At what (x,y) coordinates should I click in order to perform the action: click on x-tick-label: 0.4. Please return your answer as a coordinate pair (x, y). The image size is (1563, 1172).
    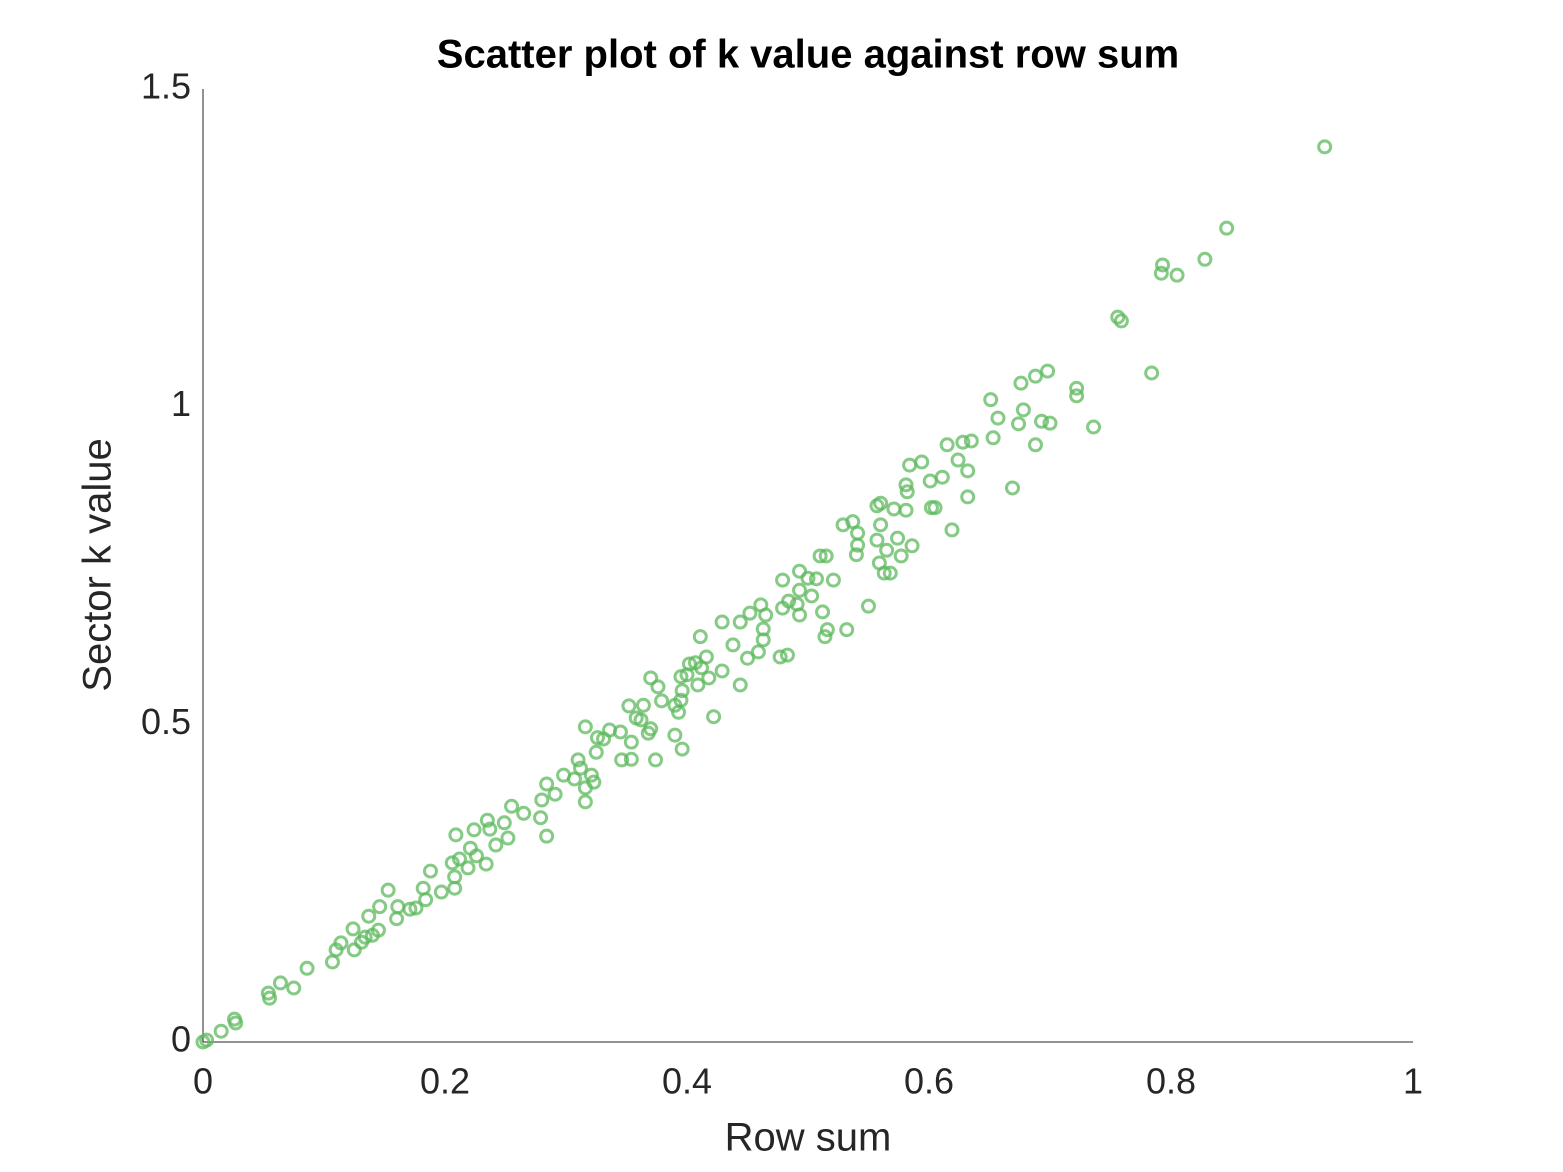
    Looking at the image, I should click on (687, 1081).